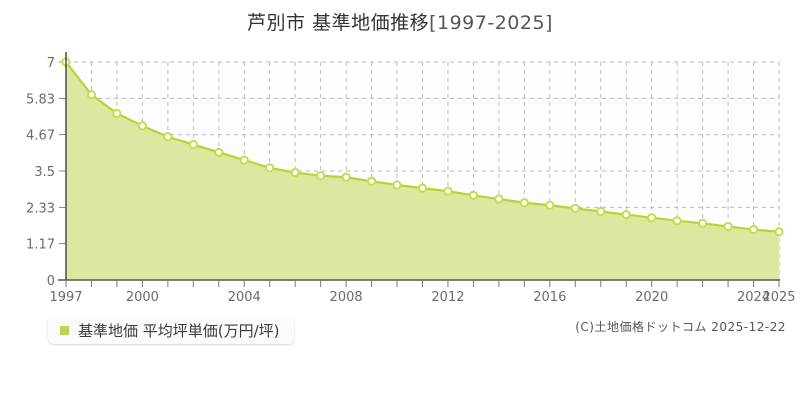 This screenshot has height=400, width=800. Describe the element at coordinates (40, 245) in the screenshot. I see `y-axis-tick-label: 1.17` at that location.